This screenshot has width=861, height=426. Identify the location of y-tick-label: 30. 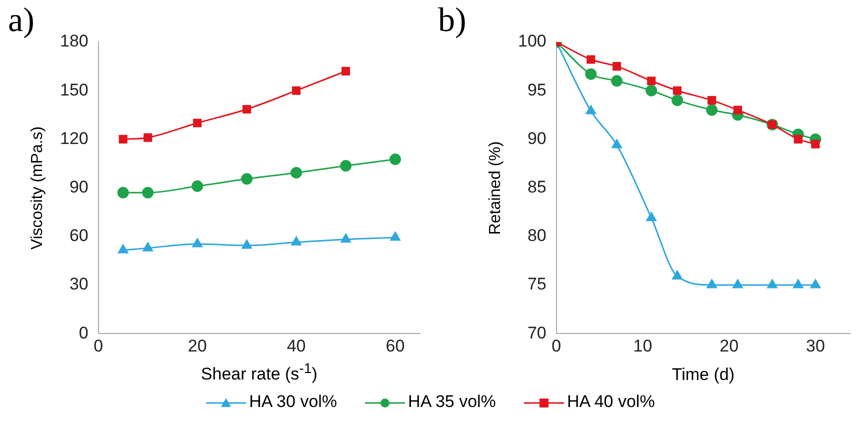
(78, 284).